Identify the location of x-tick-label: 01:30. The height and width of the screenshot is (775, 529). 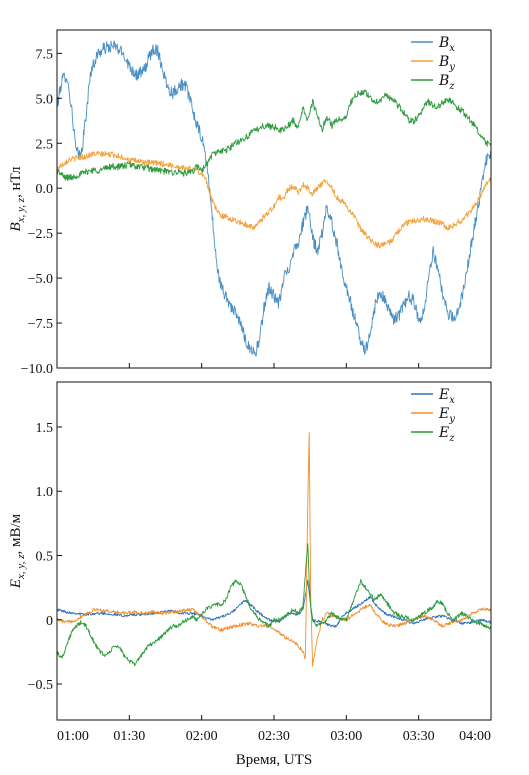
(129, 736).